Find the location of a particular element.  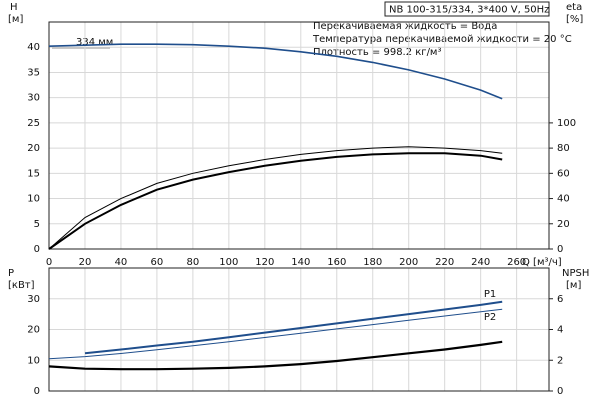

y-tick-label: 5 is located at coordinates (37, 224).